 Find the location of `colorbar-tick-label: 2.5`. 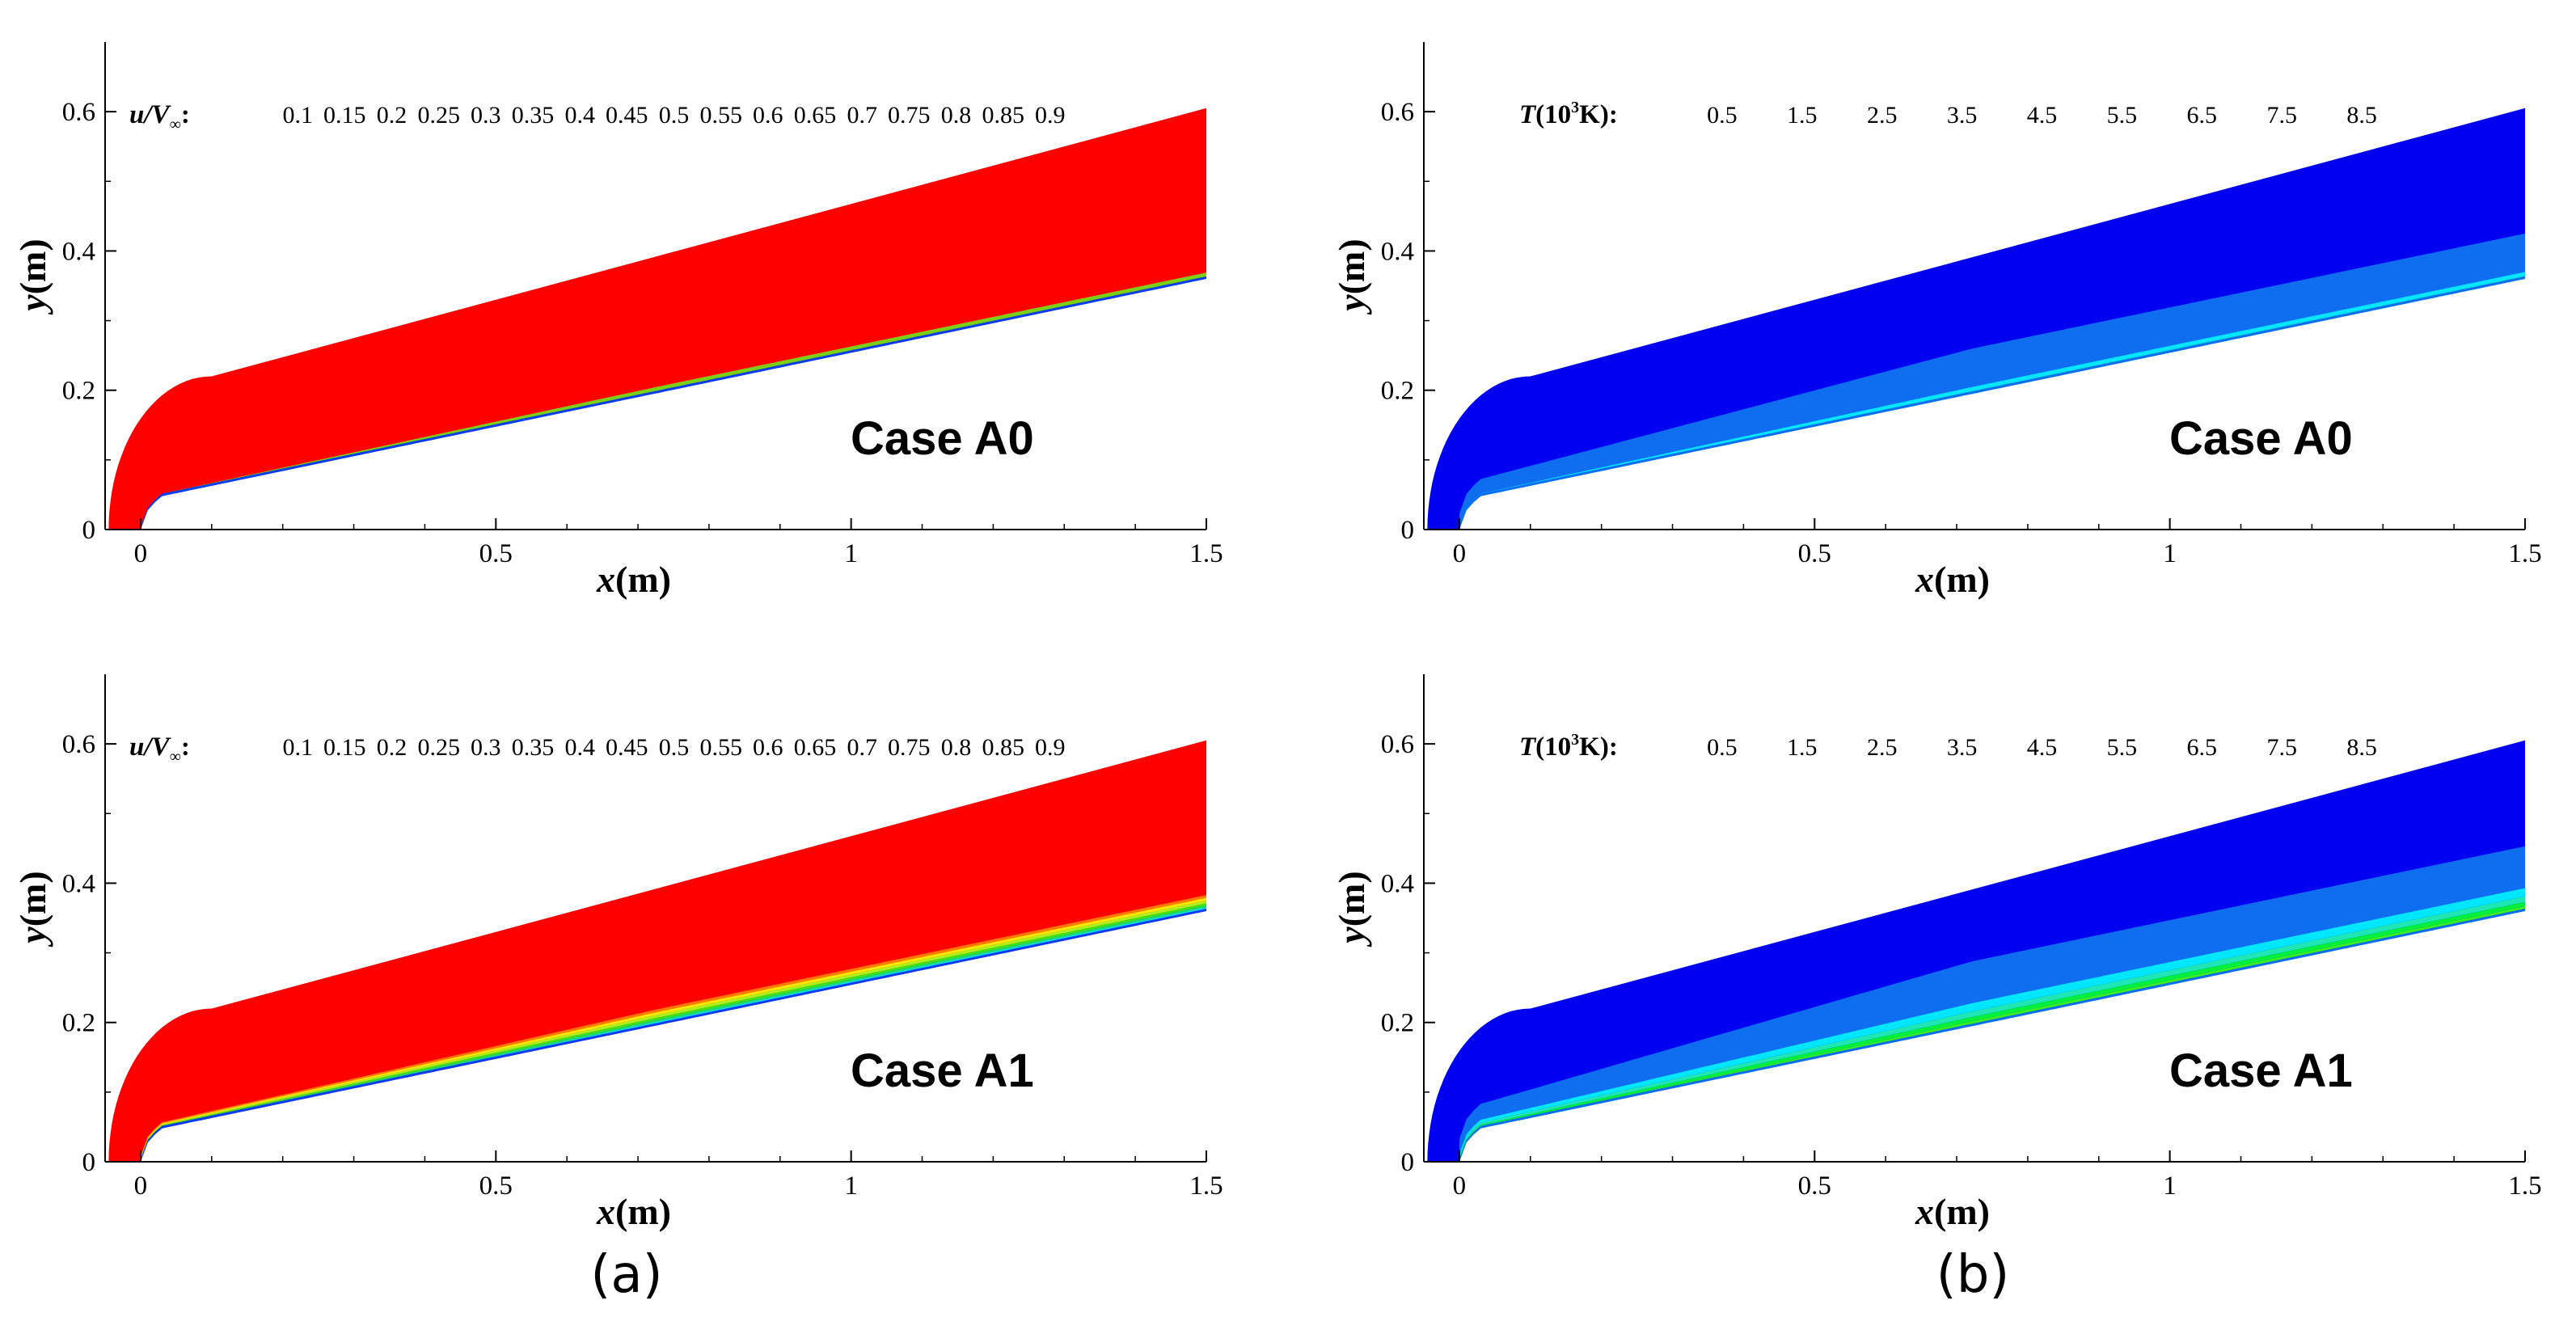

colorbar-tick-label: 2.5 is located at coordinates (1882, 115).